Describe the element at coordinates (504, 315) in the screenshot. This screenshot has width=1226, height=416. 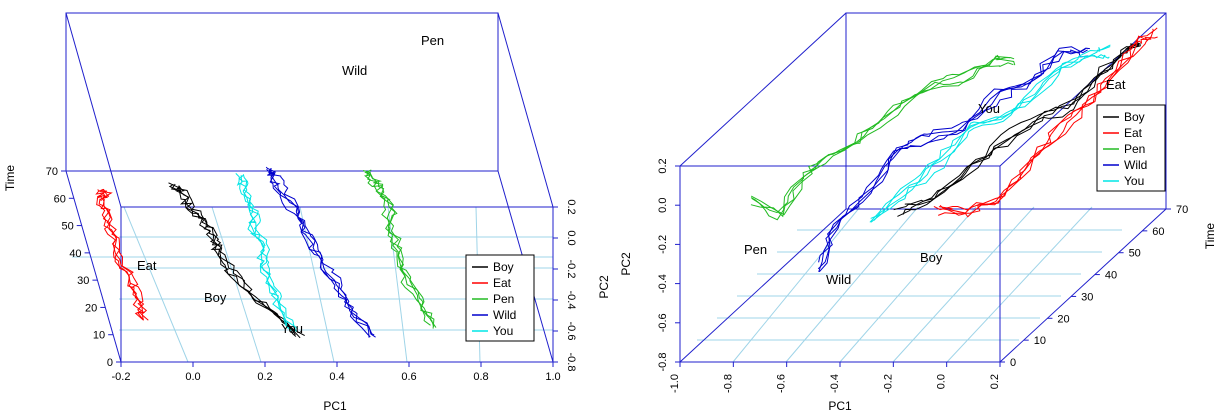
I see `legend-label-wild: Wild` at that location.